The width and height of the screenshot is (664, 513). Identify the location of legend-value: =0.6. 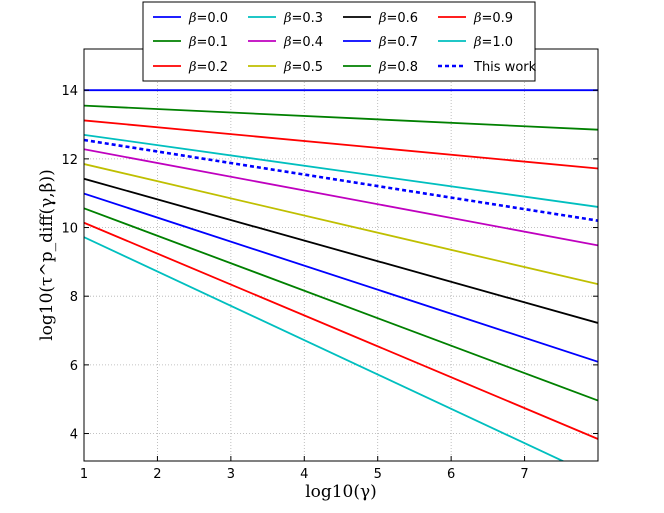
(403, 18).